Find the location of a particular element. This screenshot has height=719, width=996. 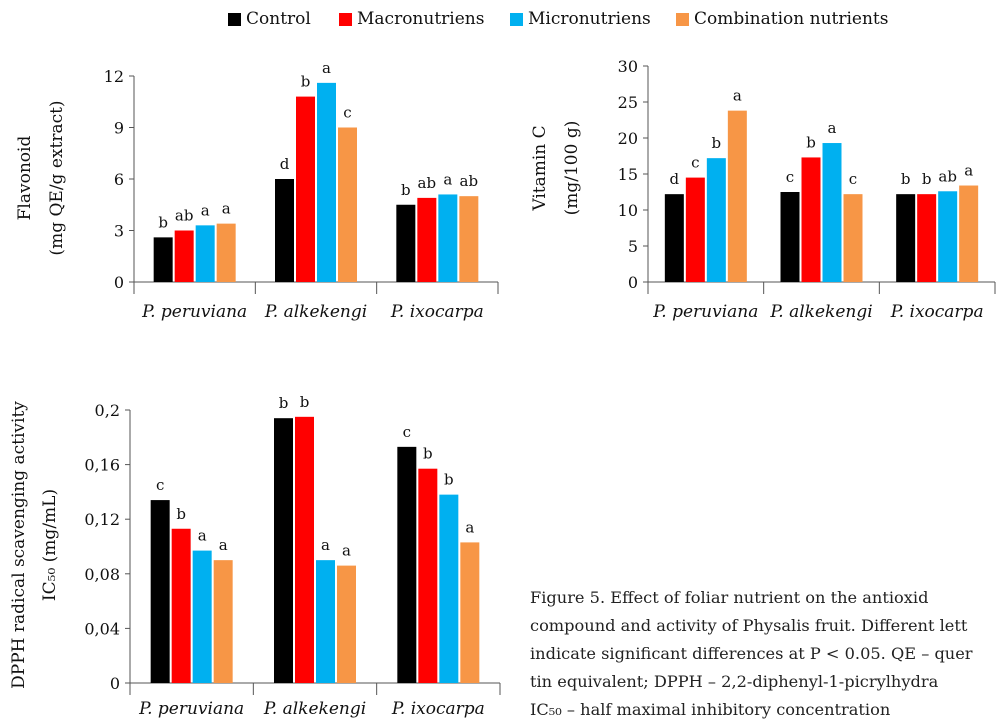

legend-item-control: Control is located at coordinates (269, 19).